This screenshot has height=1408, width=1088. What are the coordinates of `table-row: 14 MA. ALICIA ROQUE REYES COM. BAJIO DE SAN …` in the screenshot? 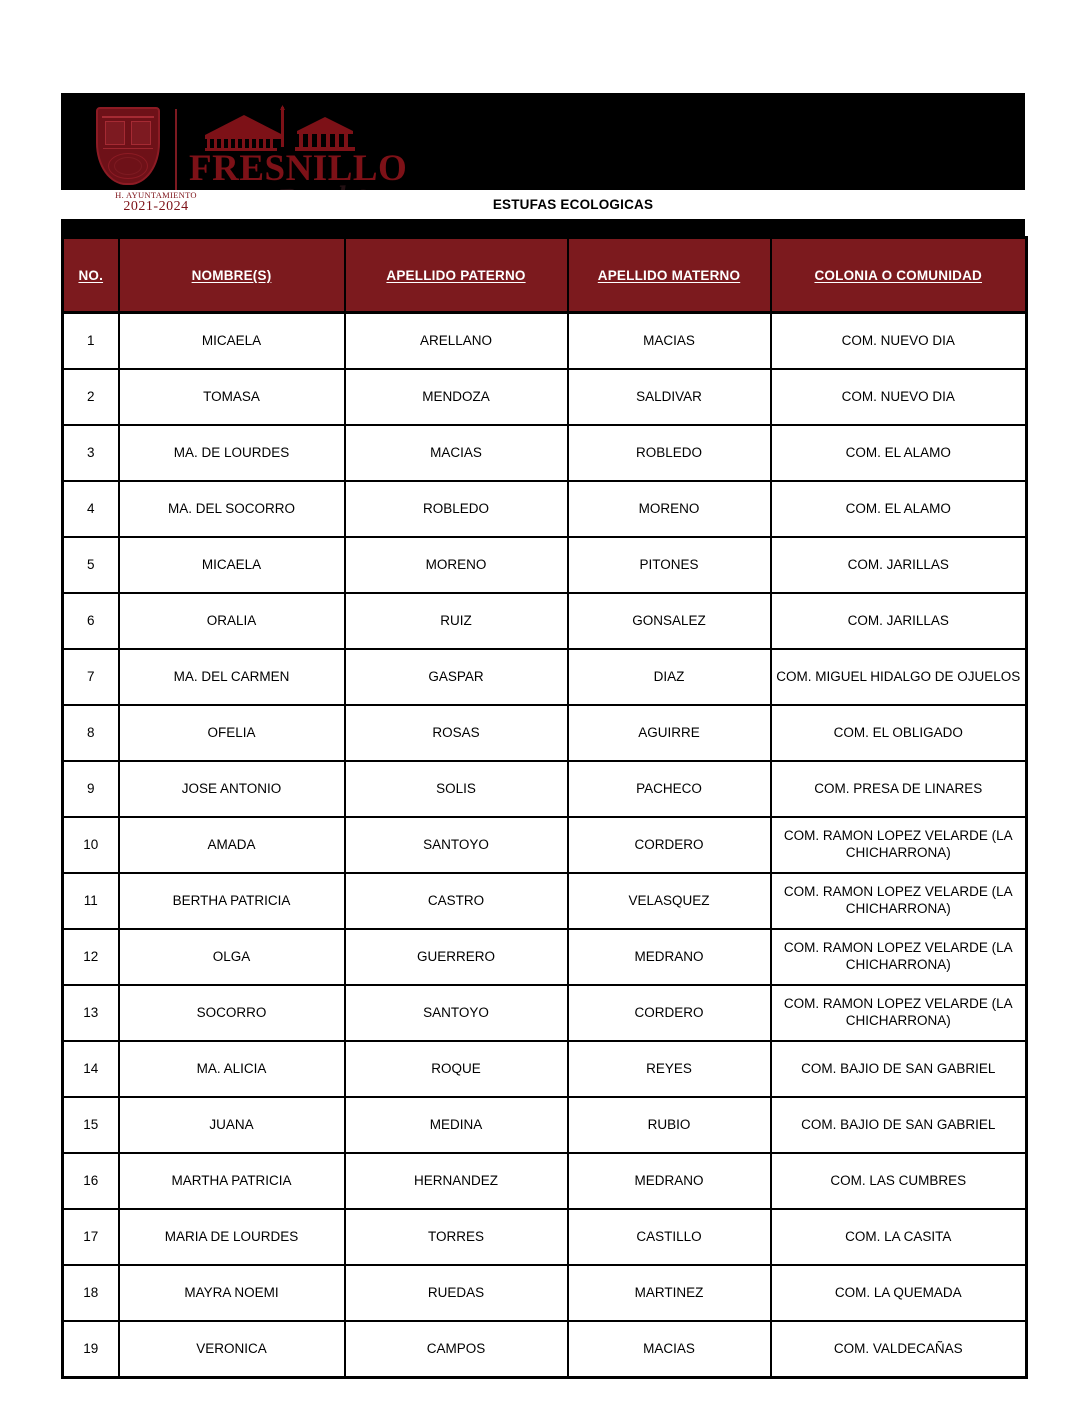 It's located at (544, 1069).